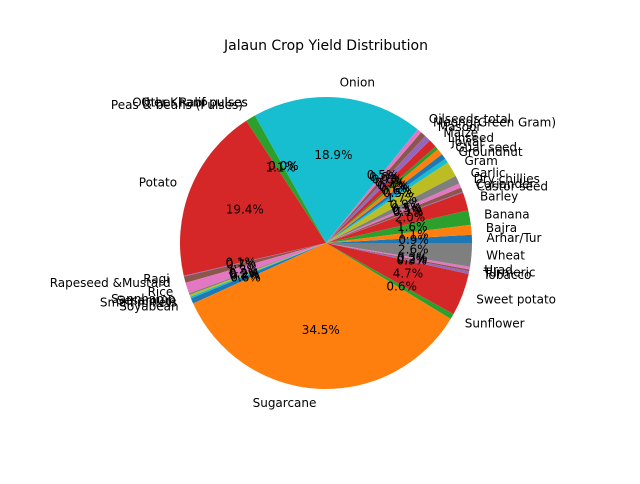 The image size is (640, 484). Describe the element at coordinates (480, 161) in the screenshot. I see `slice-label-gram: Gram` at that location.